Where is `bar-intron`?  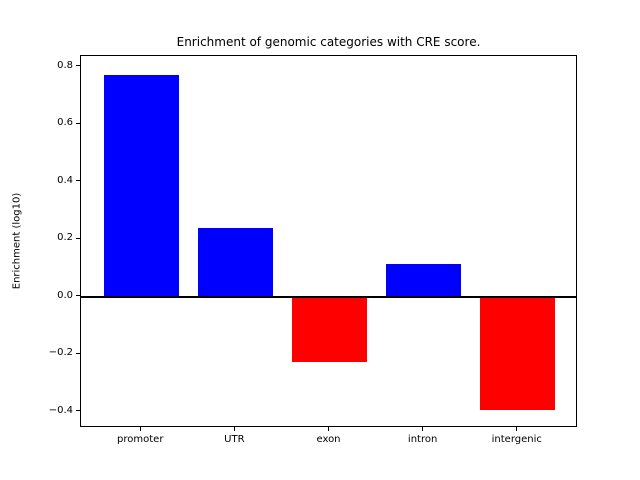 bar-intron is located at coordinates (423, 280).